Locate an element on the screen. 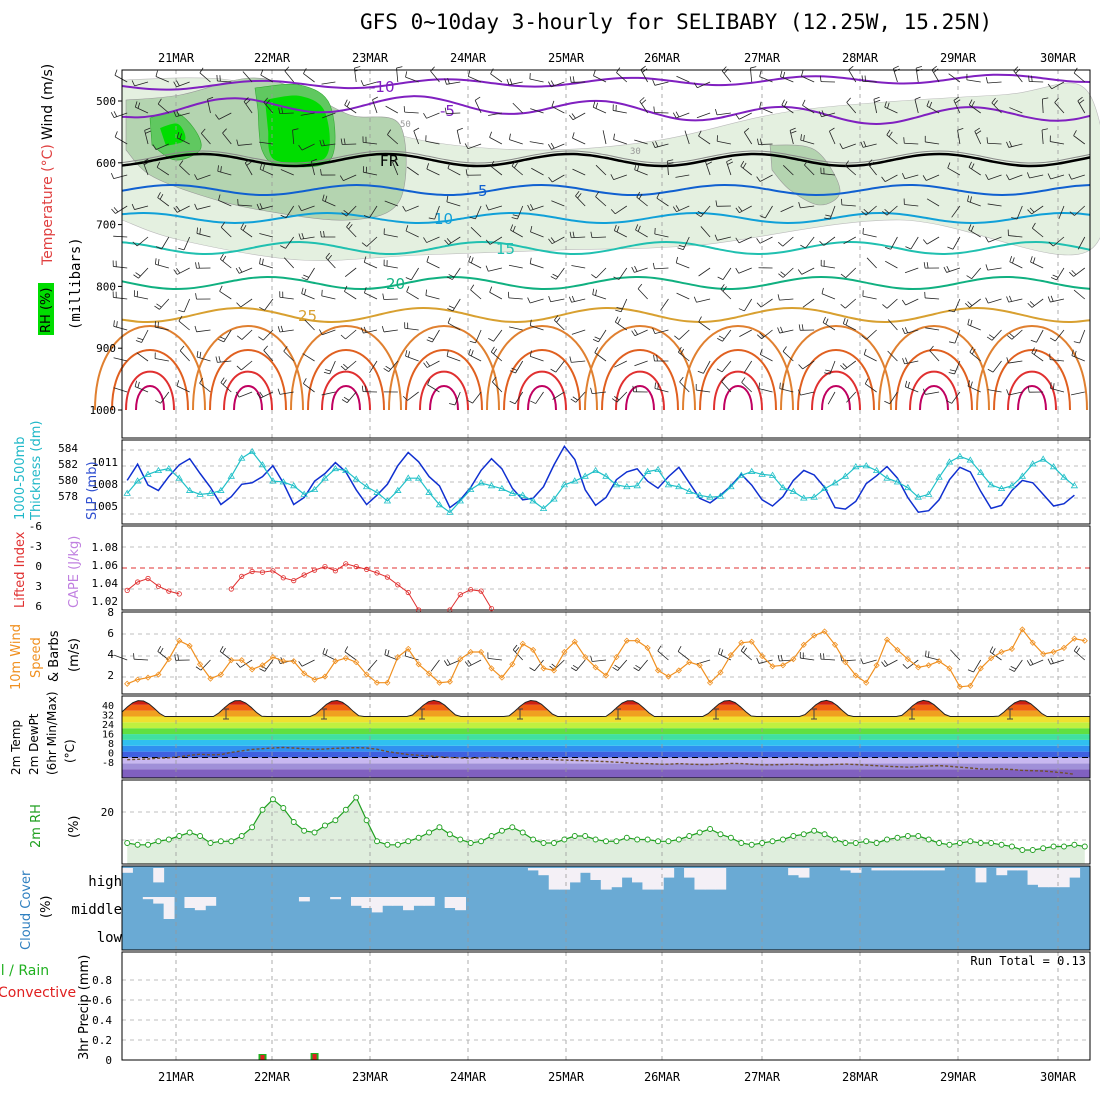 This screenshot has width=1100, height=1100. upper-ylabel-temp: Temperature (°C) is located at coordinates (48, 205).